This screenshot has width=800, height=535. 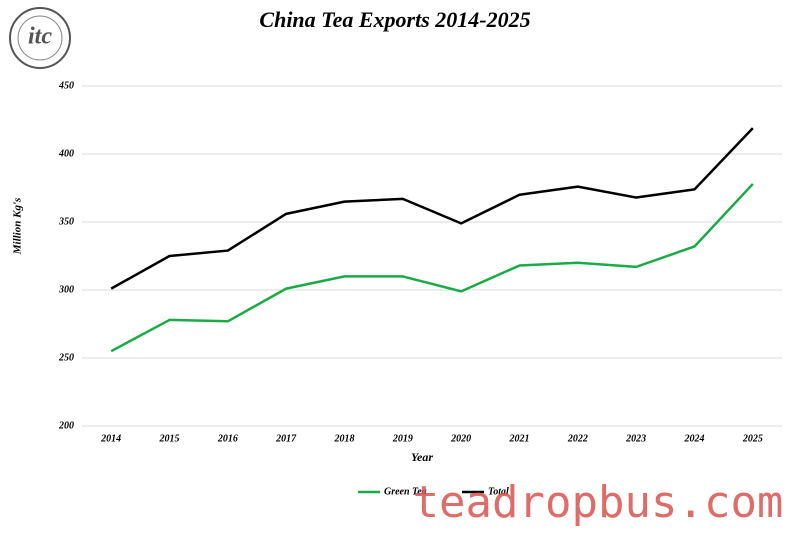 I want to click on legend-label: Green Tea, so click(x=405, y=491).